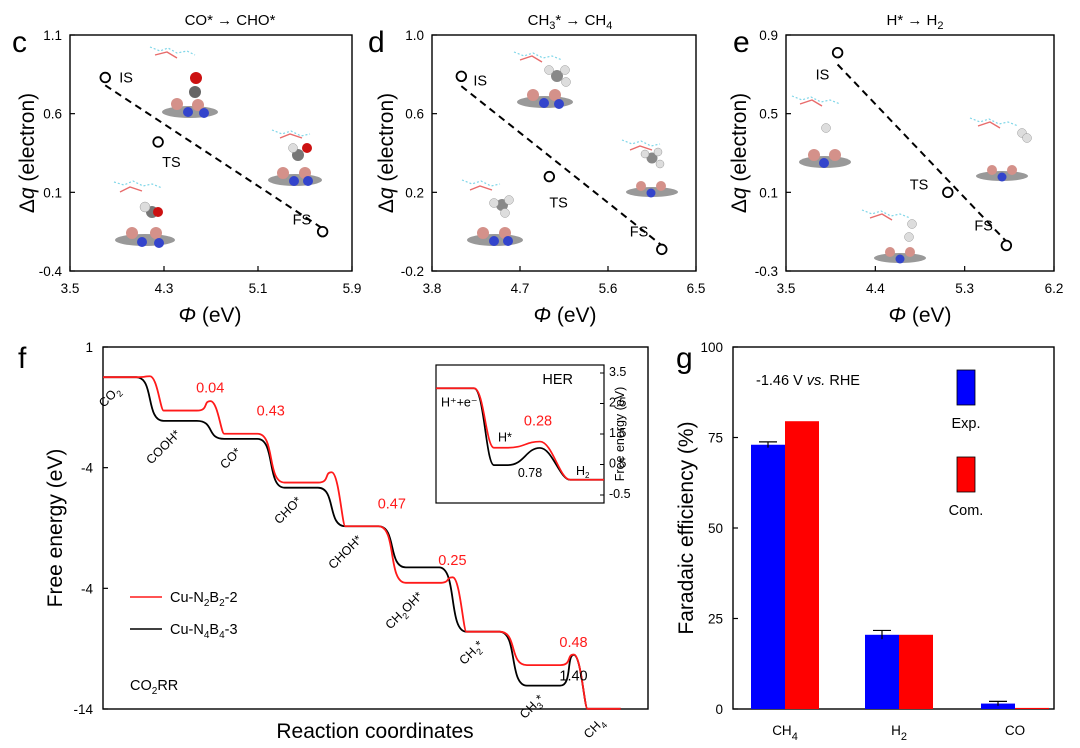 Image resolution: width=1080 pixels, height=748 pixels. I want to click on panel-d-title: CH3* → CH4, so click(570, 22).